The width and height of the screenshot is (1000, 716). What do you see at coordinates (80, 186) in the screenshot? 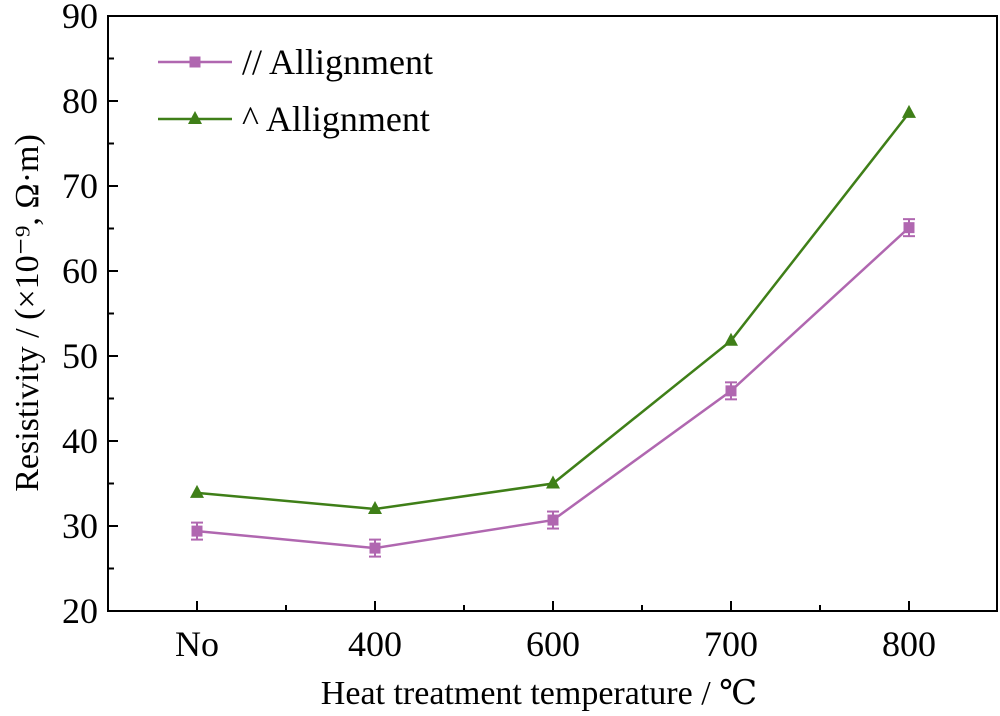
I see `y-tick-label: 70` at bounding box center [80, 186].